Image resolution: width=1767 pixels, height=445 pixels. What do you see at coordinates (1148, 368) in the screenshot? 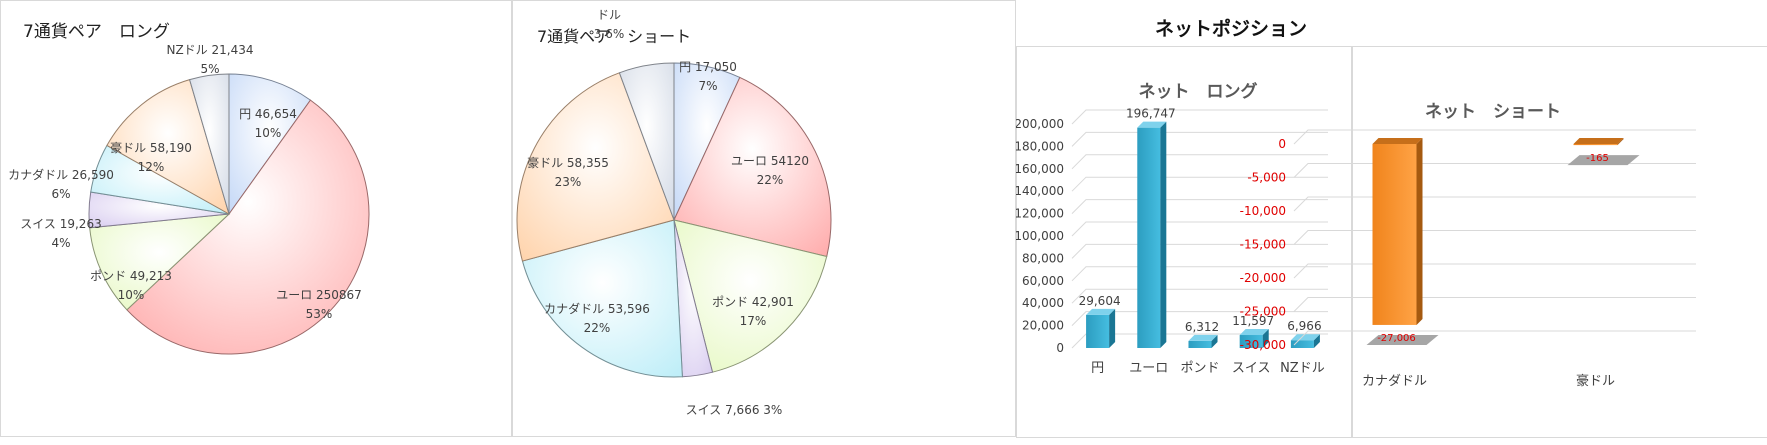
I see `net-long-category-label-1: ユーロ` at bounding box center [1148, 368].